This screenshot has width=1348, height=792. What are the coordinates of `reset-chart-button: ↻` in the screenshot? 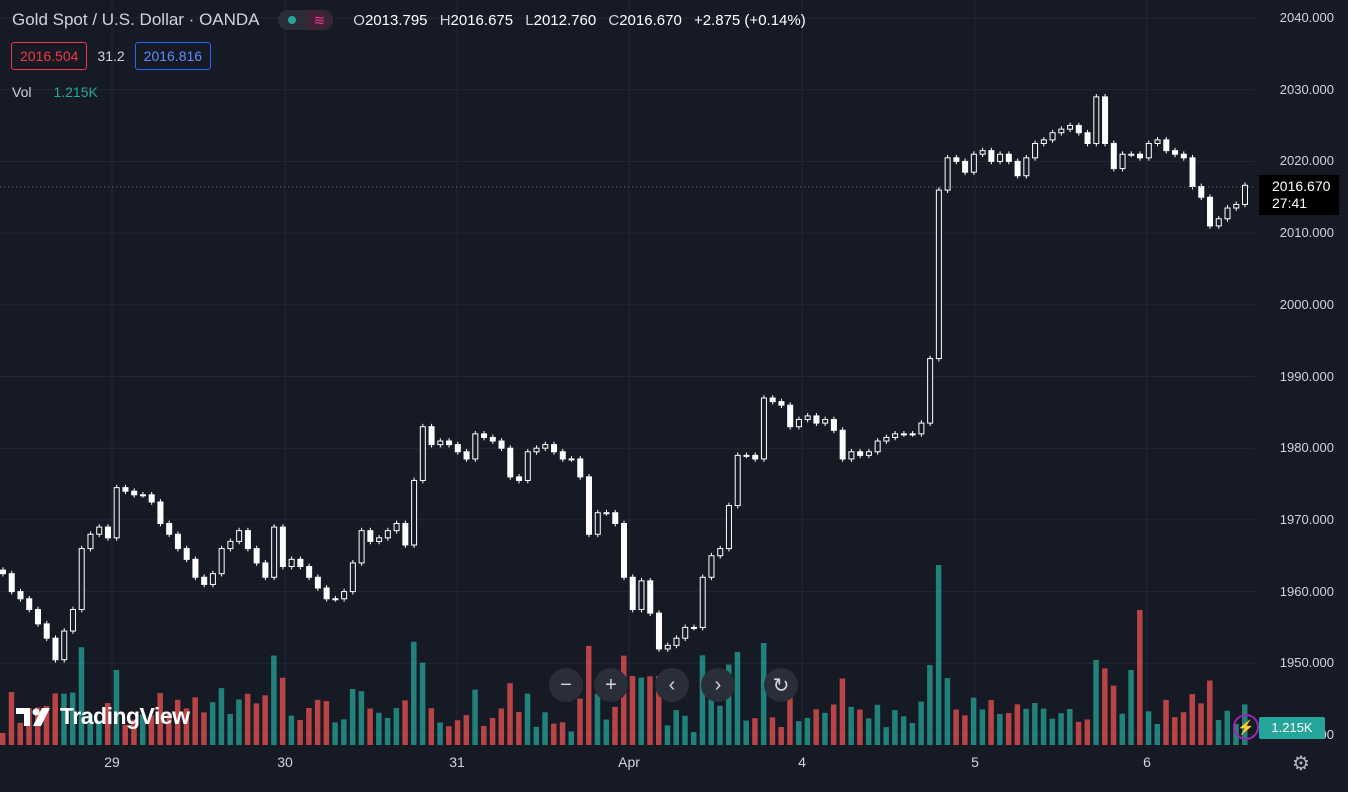 It's located at (781, 685).